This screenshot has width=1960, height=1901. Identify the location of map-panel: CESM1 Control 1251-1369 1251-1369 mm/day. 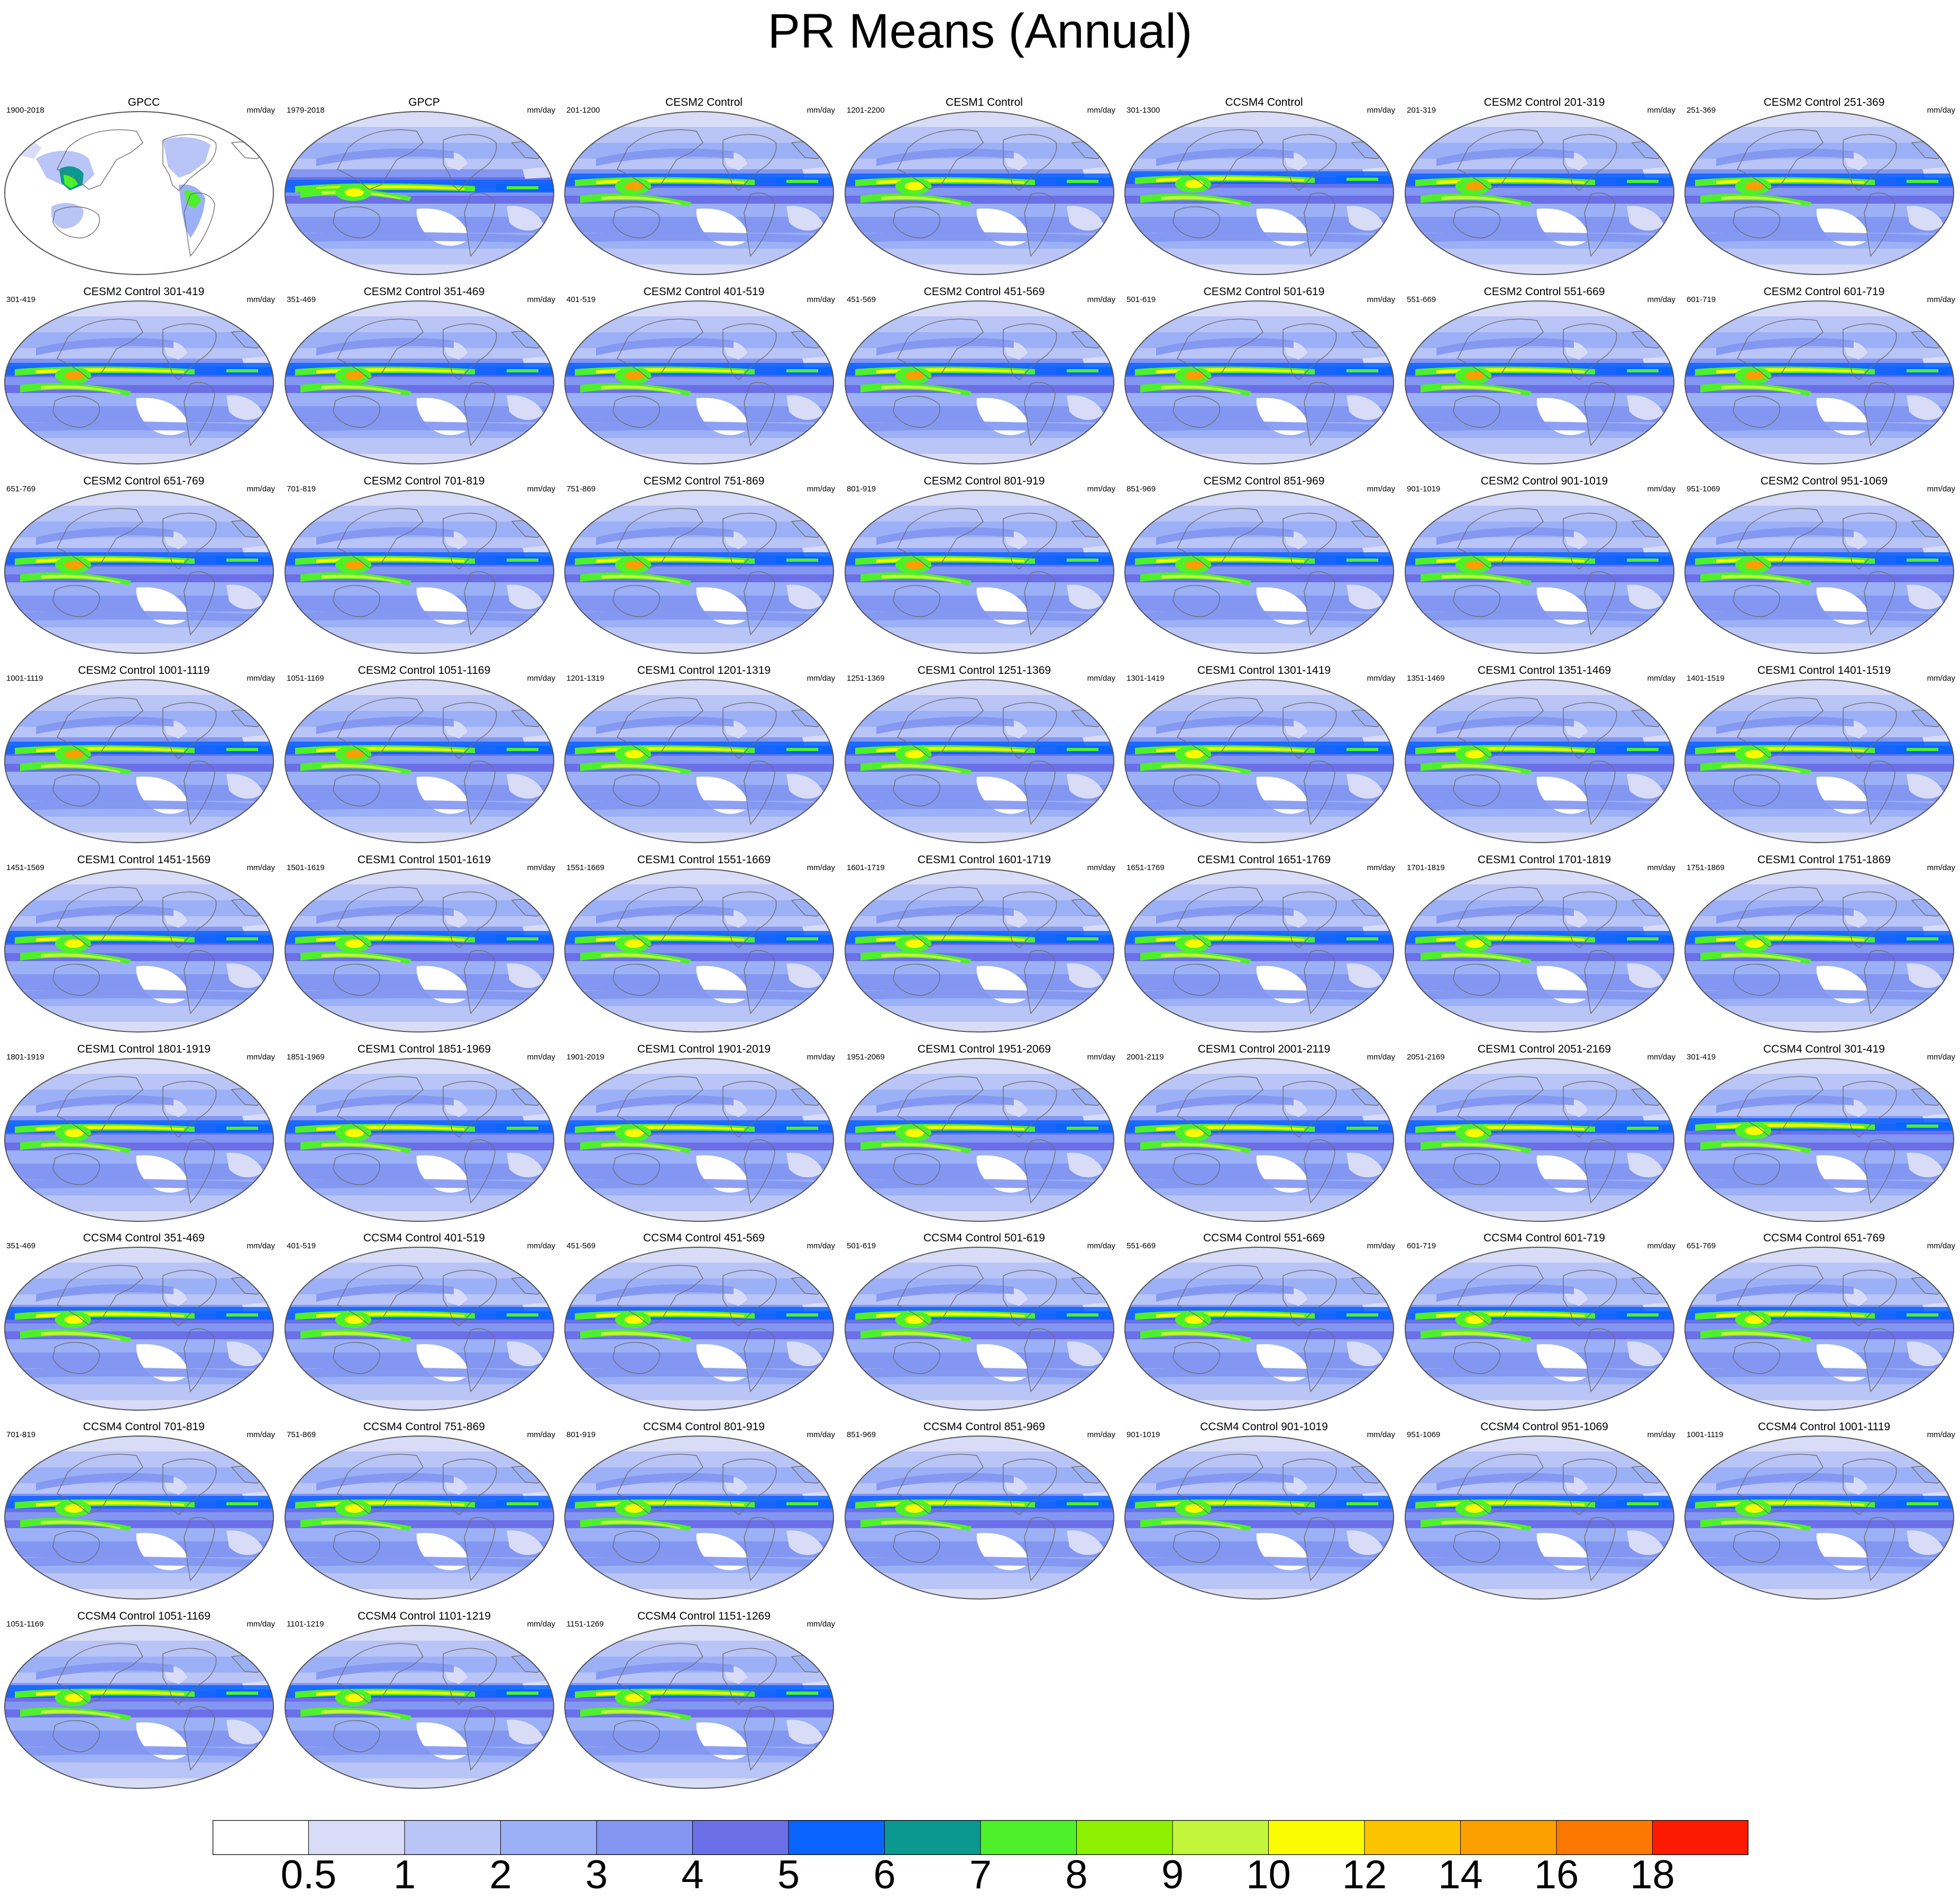
(984, 759).